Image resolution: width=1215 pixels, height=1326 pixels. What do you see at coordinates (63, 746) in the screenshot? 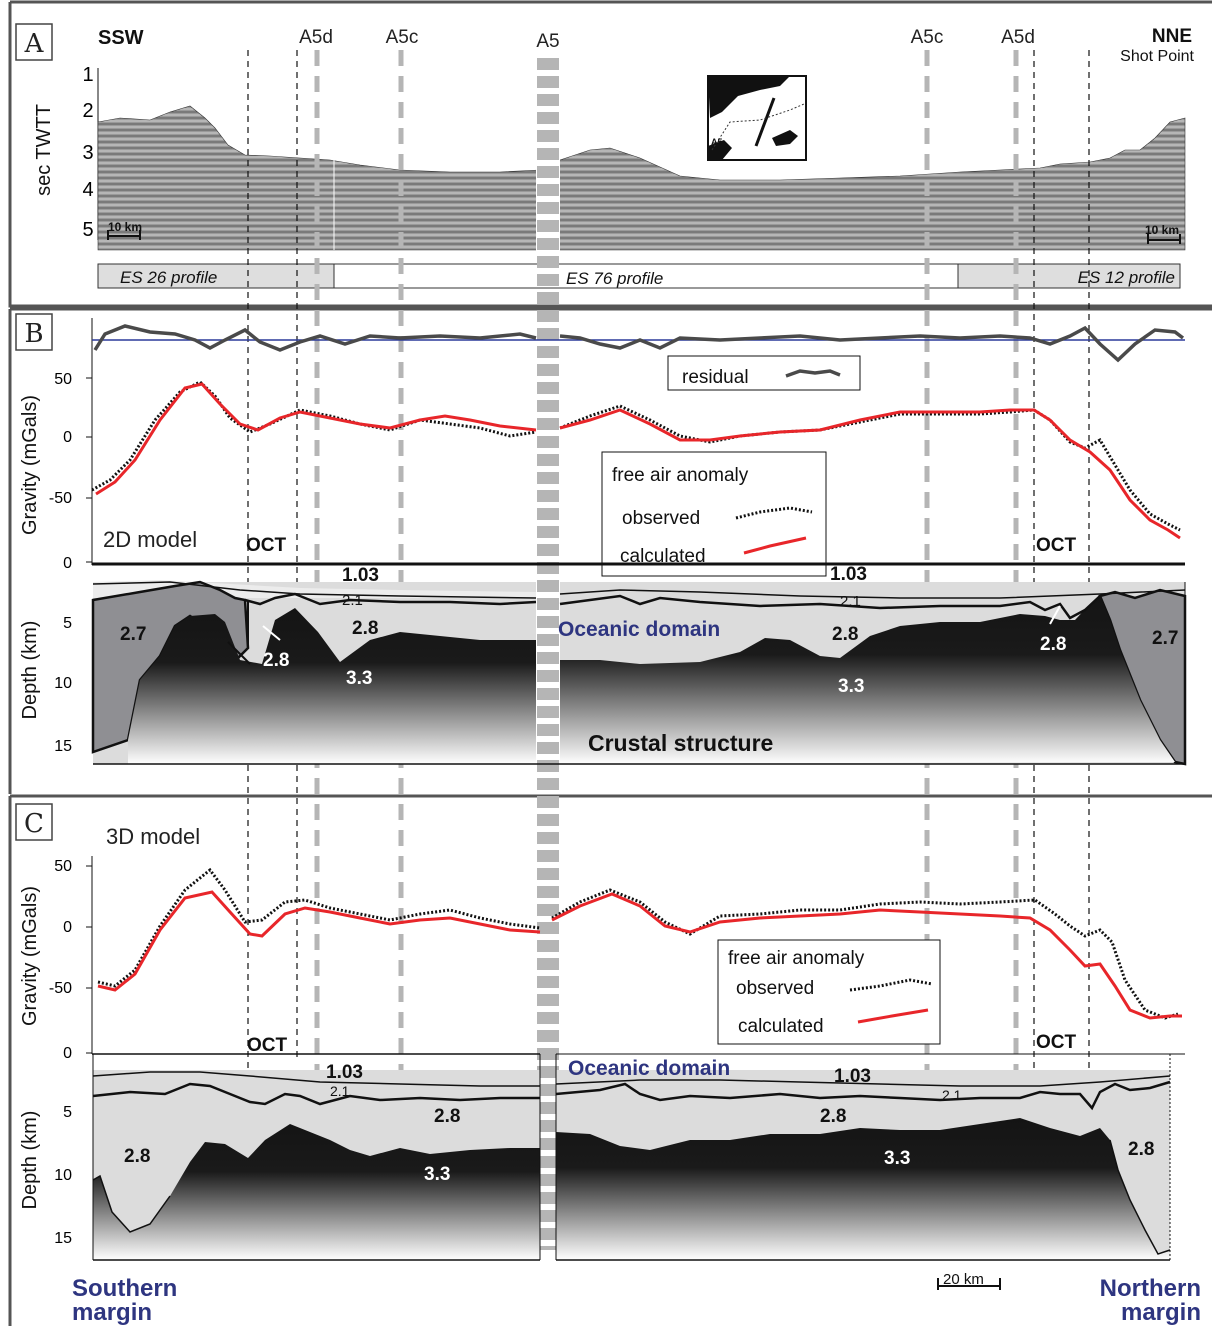
I see `panel-b-dtick-15: 15` at bounding box center [63, 746].